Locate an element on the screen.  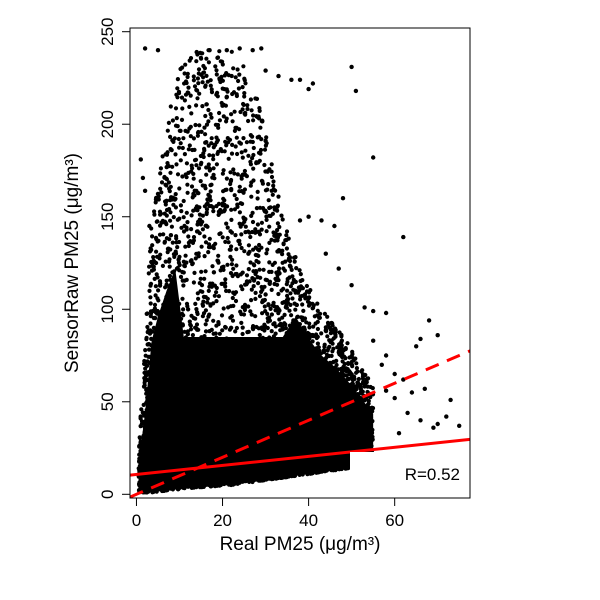
regression-line-solid is located at coordinates (300, 457).